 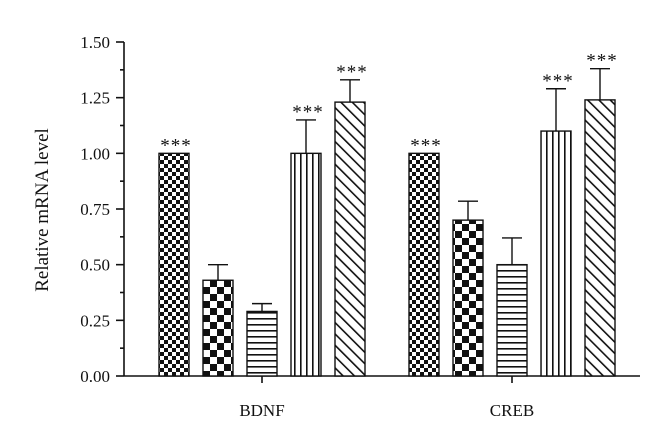 I want to click on y-tick-label: 0.50, so click(x=95, y=265).